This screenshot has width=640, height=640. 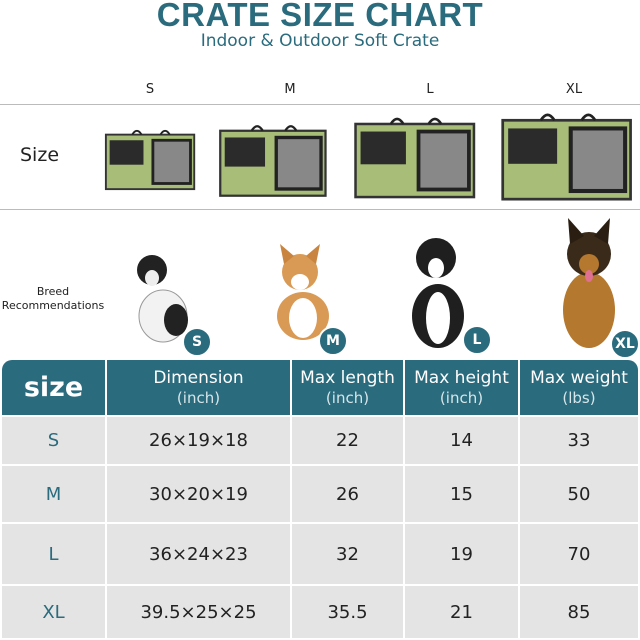 What do you see at coordinates (198, 377) in the screenshot?
I see `header-label: Dimension` at bounding box center [198, 377].